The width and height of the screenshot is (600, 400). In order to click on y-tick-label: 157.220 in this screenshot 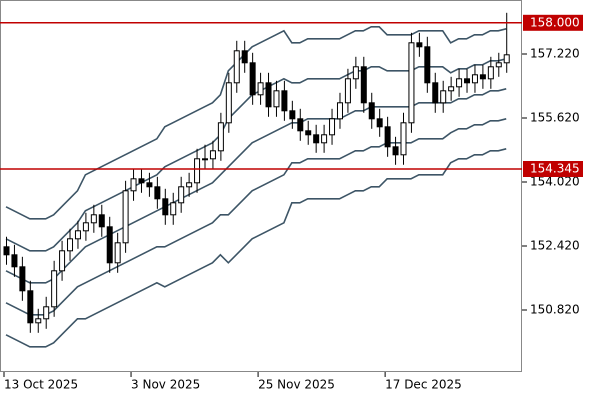, I will do `click(555, 54)`.